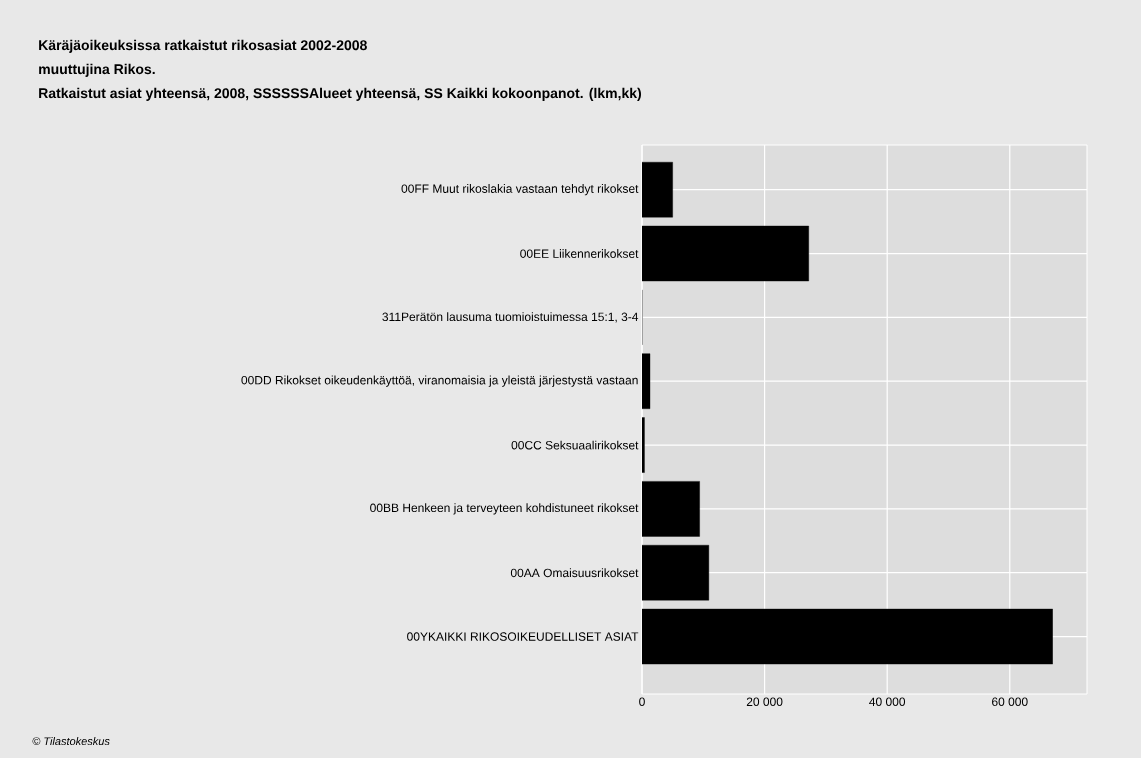 This screenshot has width=1141, height=758. What do you see at coordinates (574, 573) in the screenshot?
I see `y-tick-label: 00AA Omaisuusrikokset` at bounding box center [574, 573].